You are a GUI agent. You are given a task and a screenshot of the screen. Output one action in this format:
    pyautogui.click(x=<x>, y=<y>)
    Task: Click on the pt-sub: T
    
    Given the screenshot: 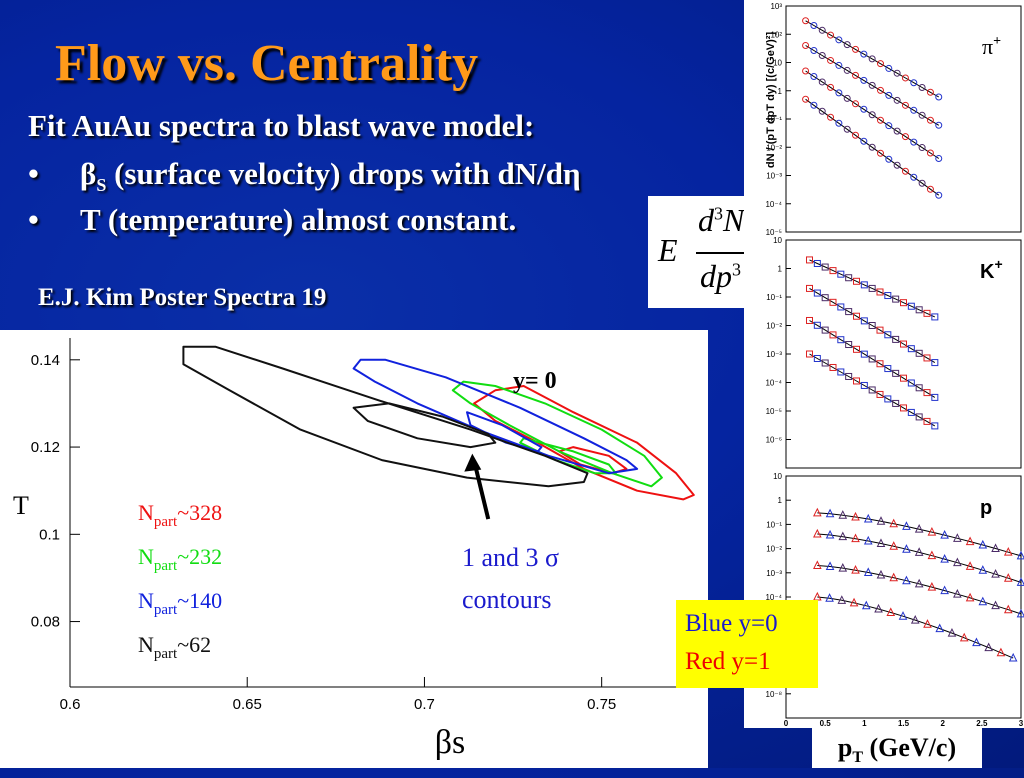 What is the action you would take?
    pyautogui.click(x=857, y=757)
    